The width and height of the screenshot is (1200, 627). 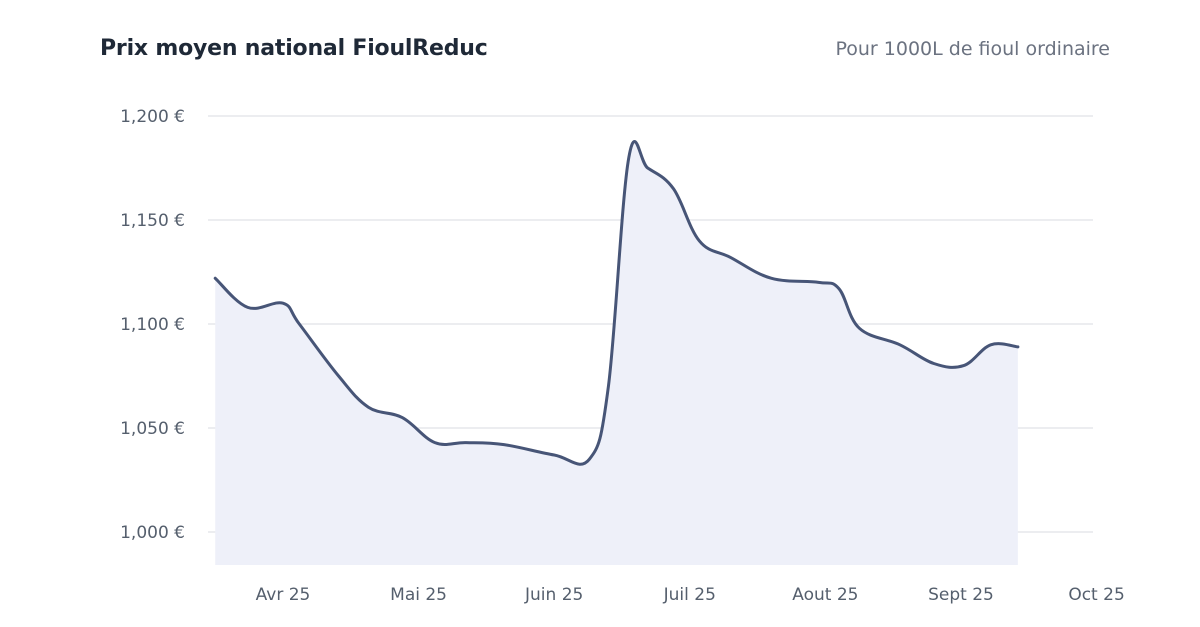 What do you see at coordinates (283, 595) in the screenshot?
I see `x-tick-label: Avr 25` at bounding box center [283, 595].